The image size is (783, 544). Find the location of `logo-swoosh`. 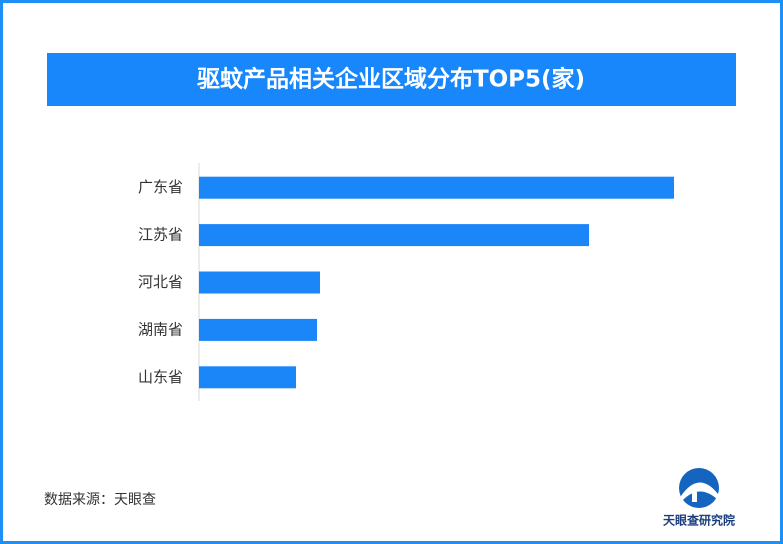

logo-swoosh is located at coordinates (699, 492).